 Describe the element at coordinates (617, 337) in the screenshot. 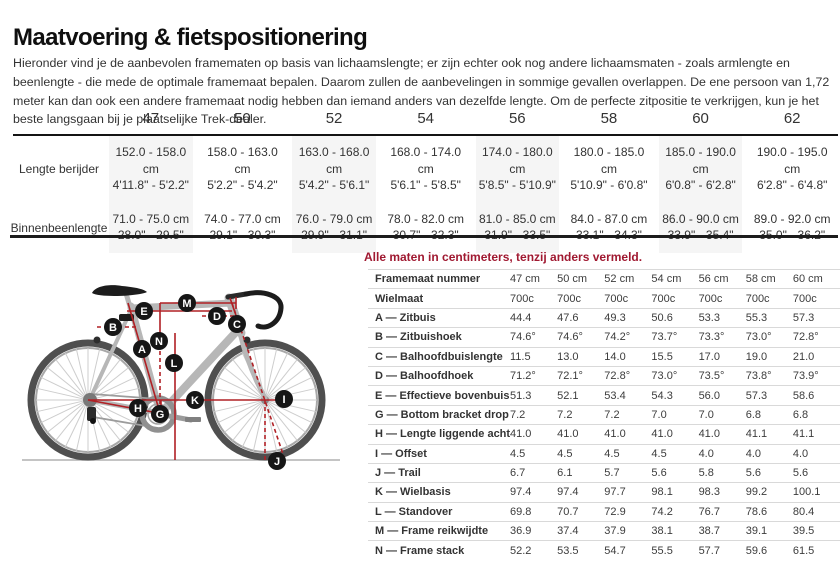

I see `geometry-value: 74.2°` at that location.